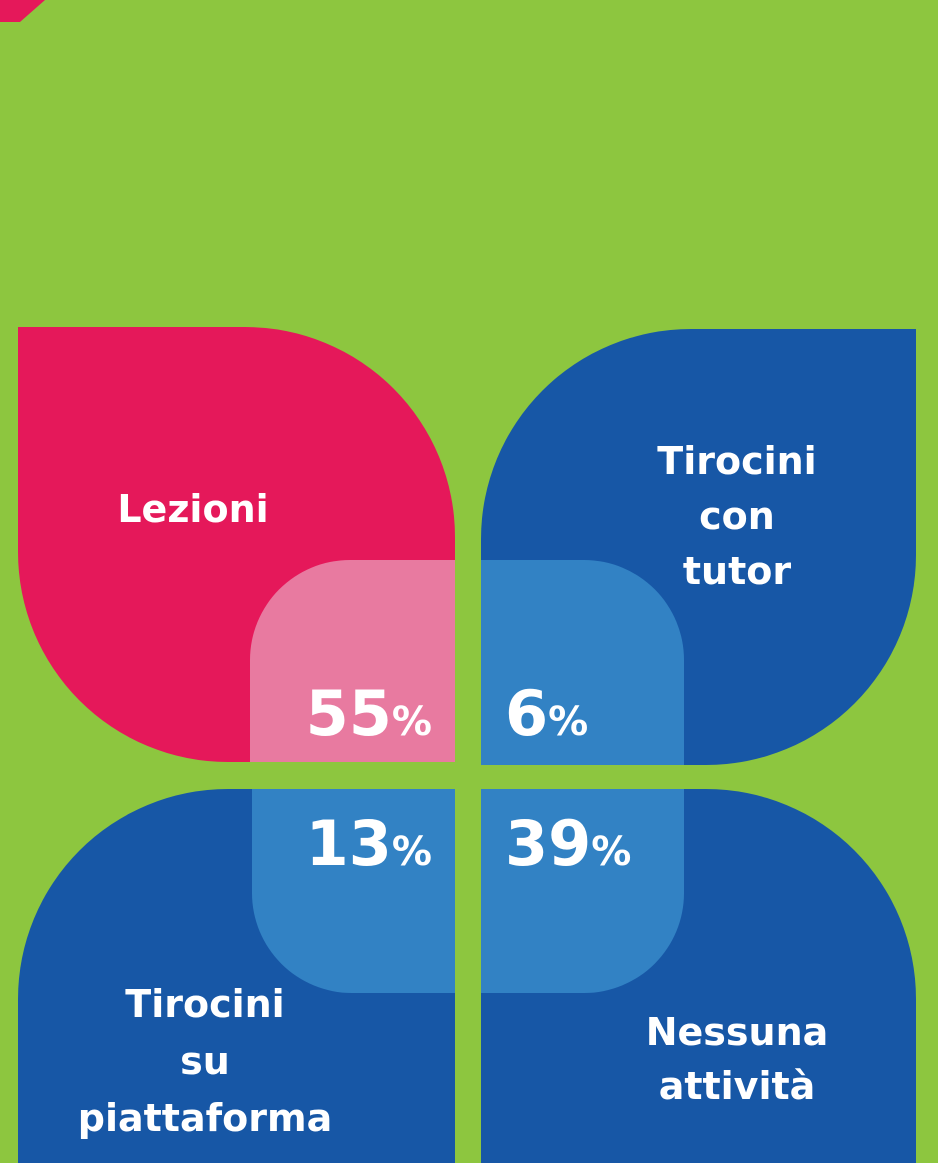 The height and width of the screenshot is (1163, 938). I want to click on value-label: 6%, so click(546, 713).